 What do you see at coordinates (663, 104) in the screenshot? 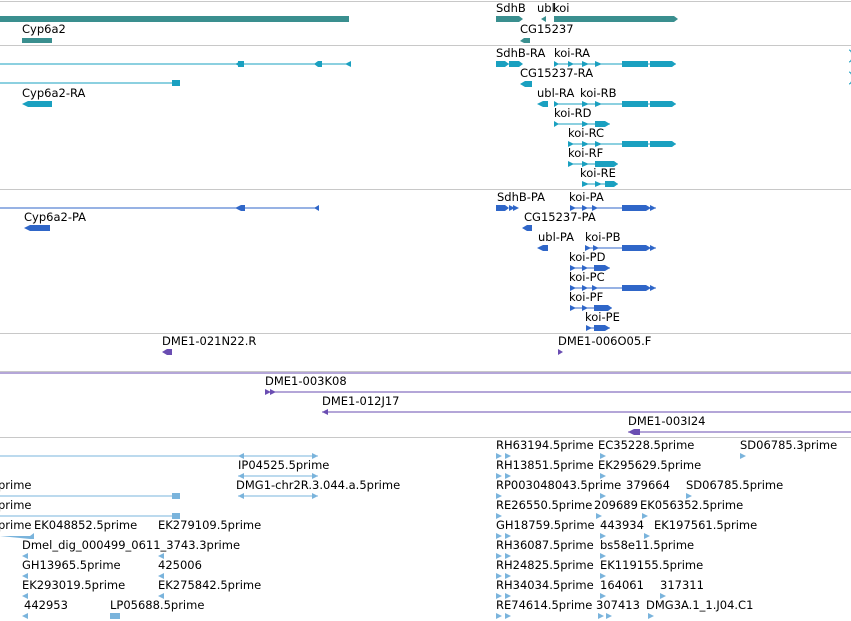
I see `transcript-koi-rb` at bounding box center [663, 104].